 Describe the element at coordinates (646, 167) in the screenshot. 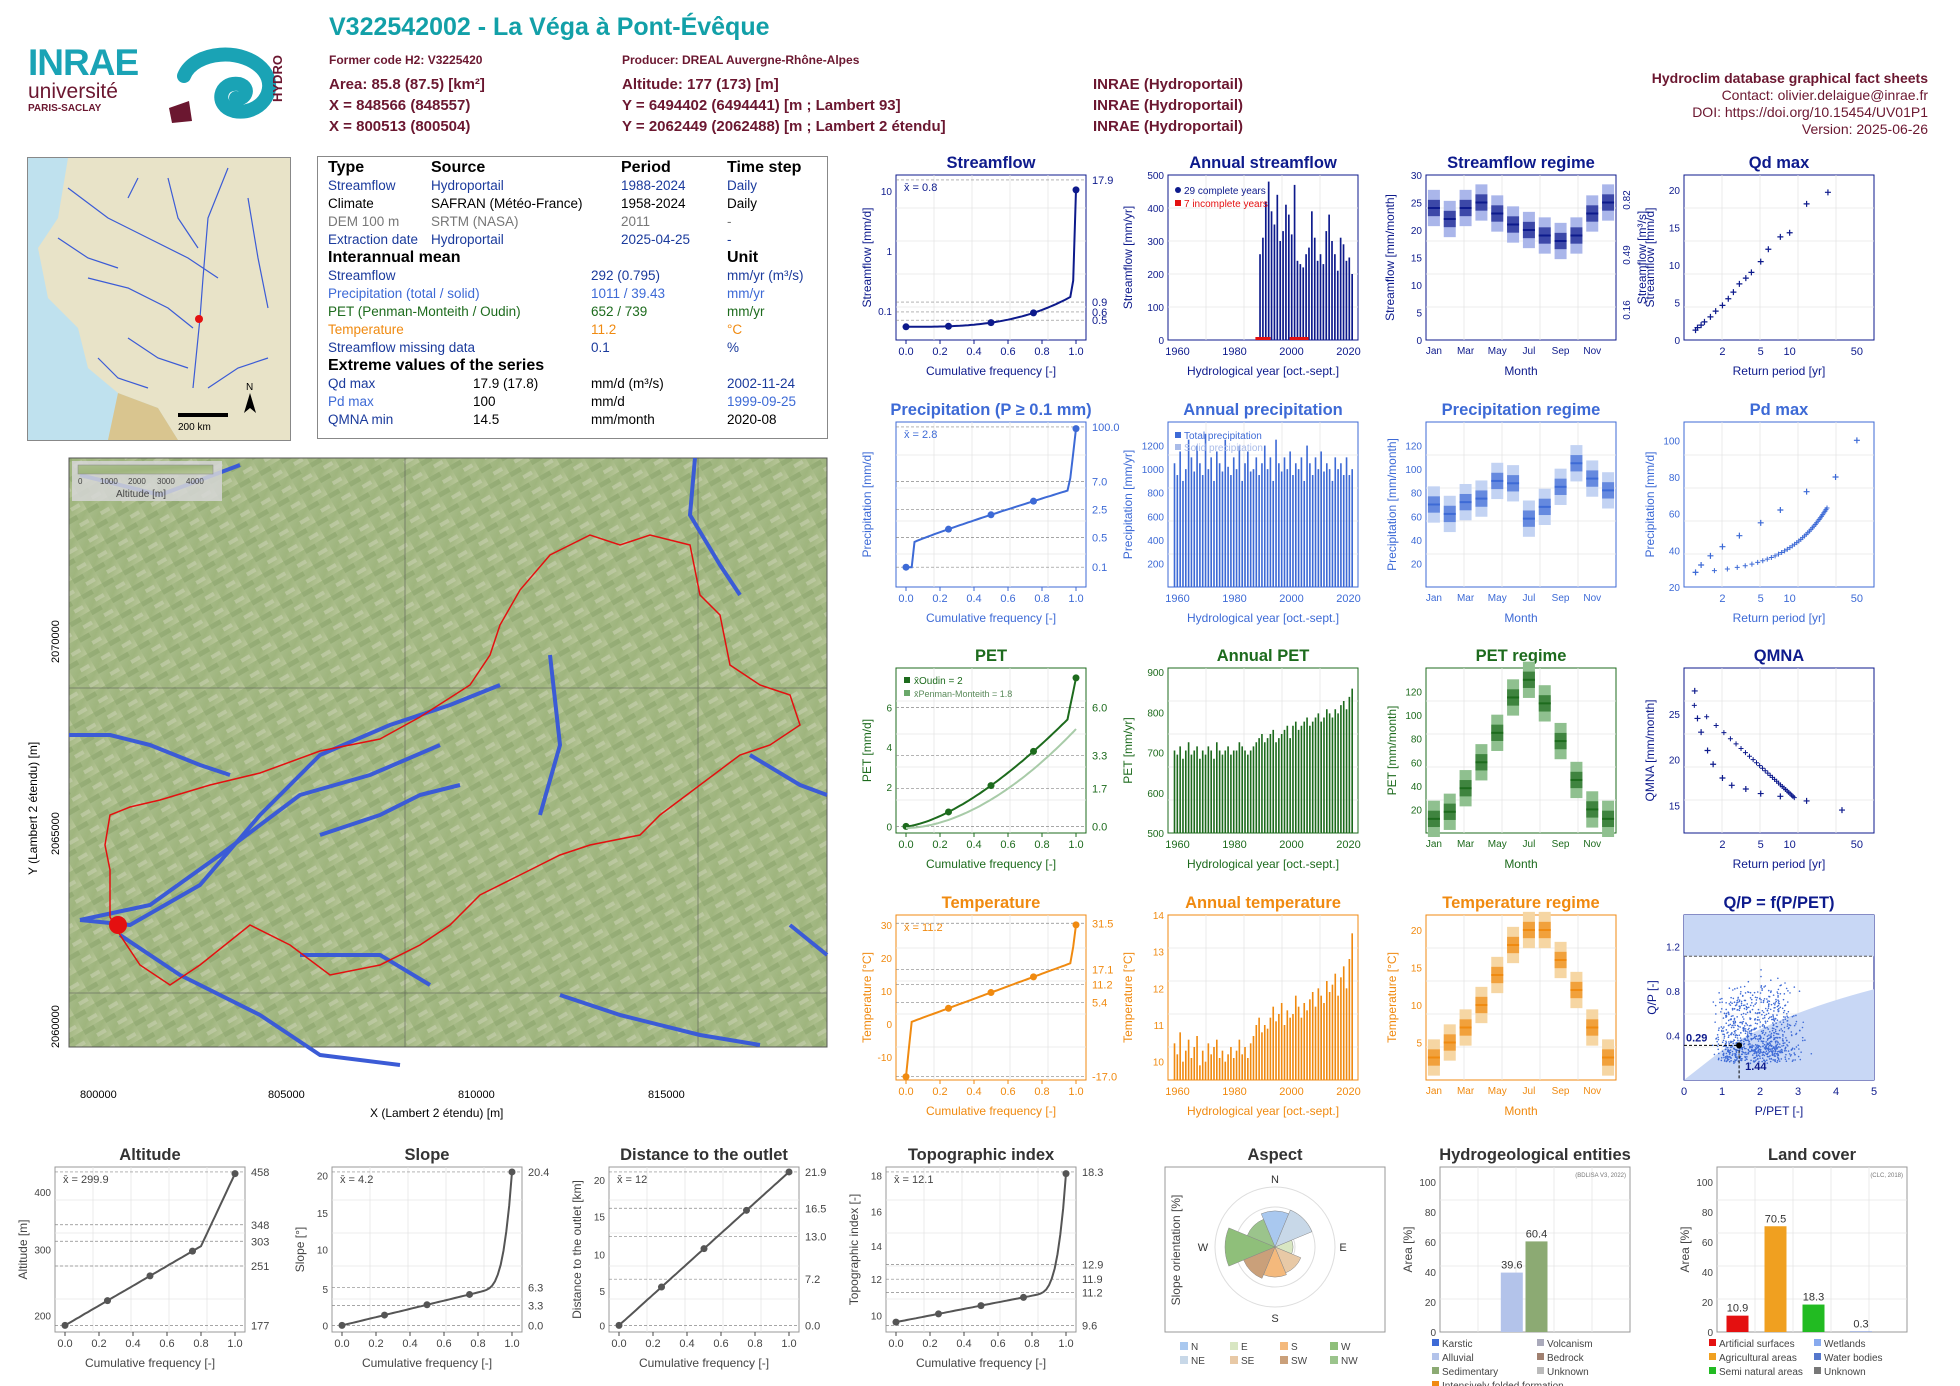

I see `h-period: Period` at that location.